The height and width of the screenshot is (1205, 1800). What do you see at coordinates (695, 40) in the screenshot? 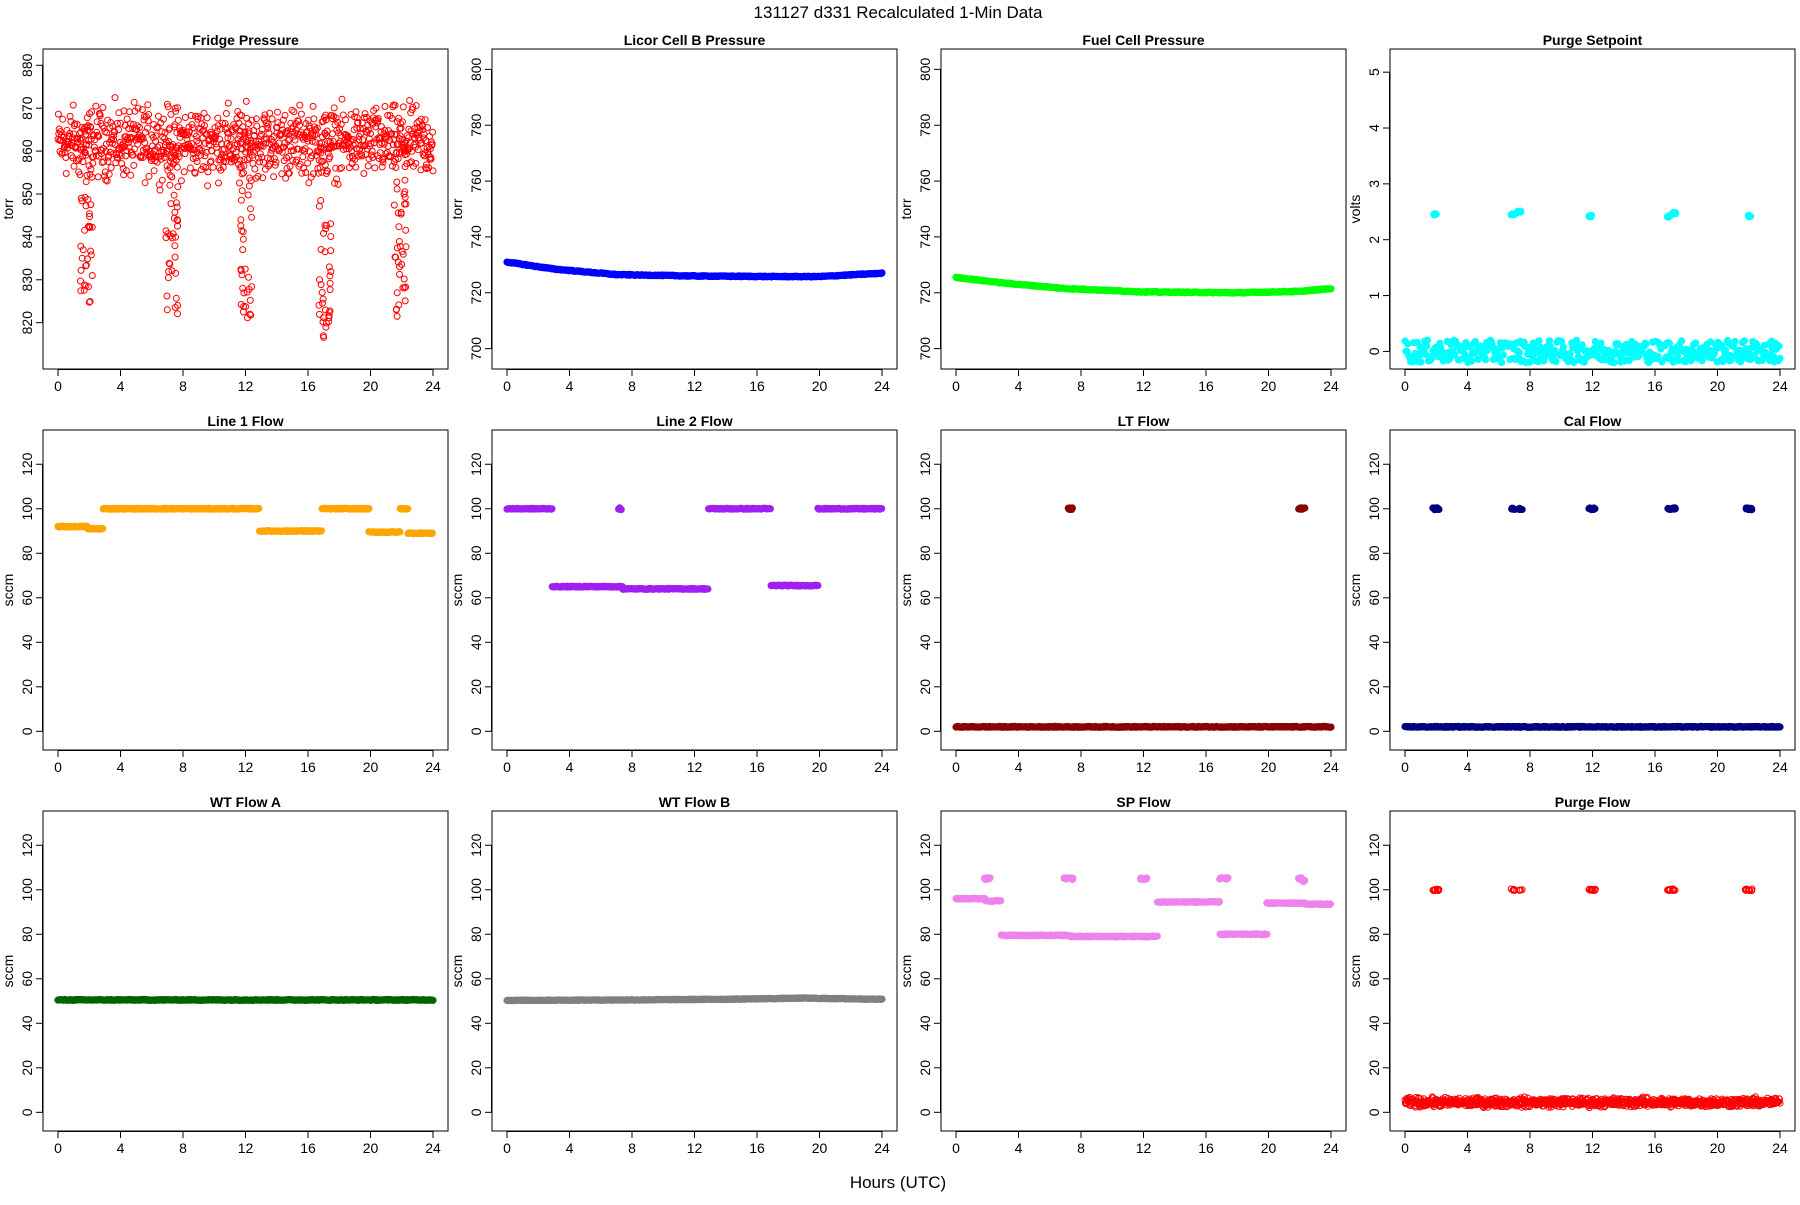
I see `panel-title: Licor Cell B Pressure` at bounding box center [695, 40].